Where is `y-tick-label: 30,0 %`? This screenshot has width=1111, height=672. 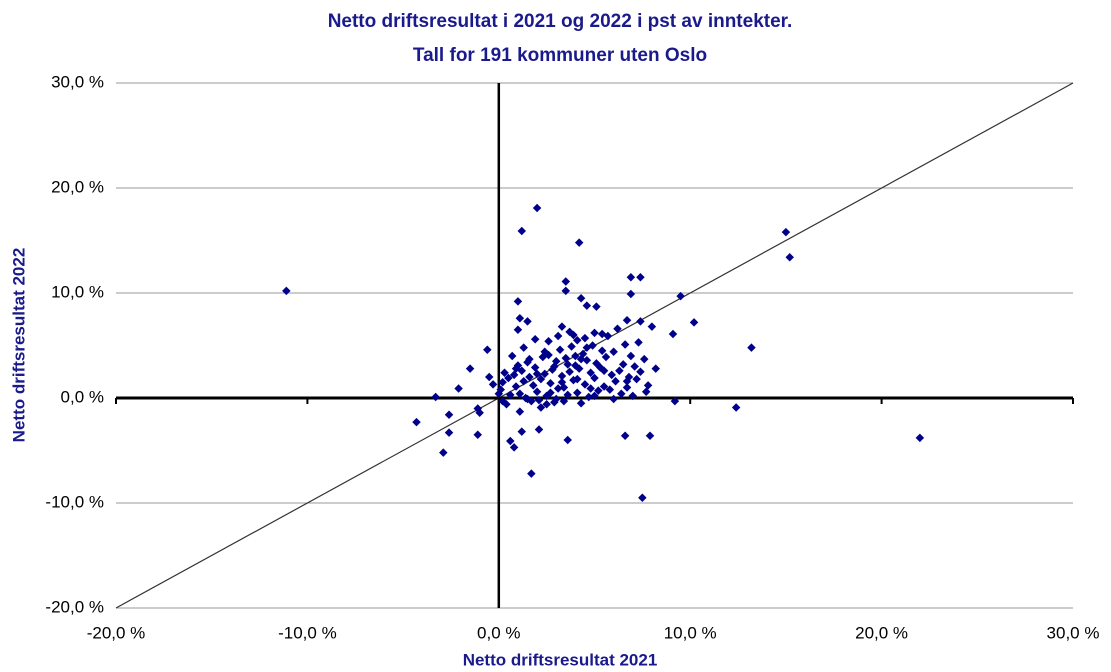 y-tick-label: 30,0 % is located at coordinates (77, 81).